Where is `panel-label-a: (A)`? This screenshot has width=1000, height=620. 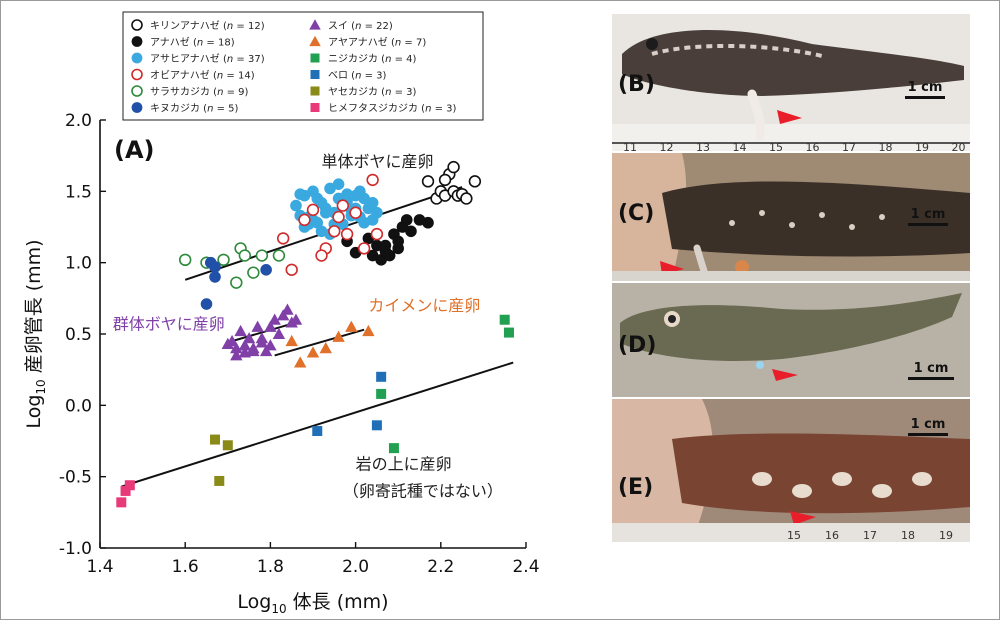
panel-label-a: (A) is located at coordinates (134, 150).